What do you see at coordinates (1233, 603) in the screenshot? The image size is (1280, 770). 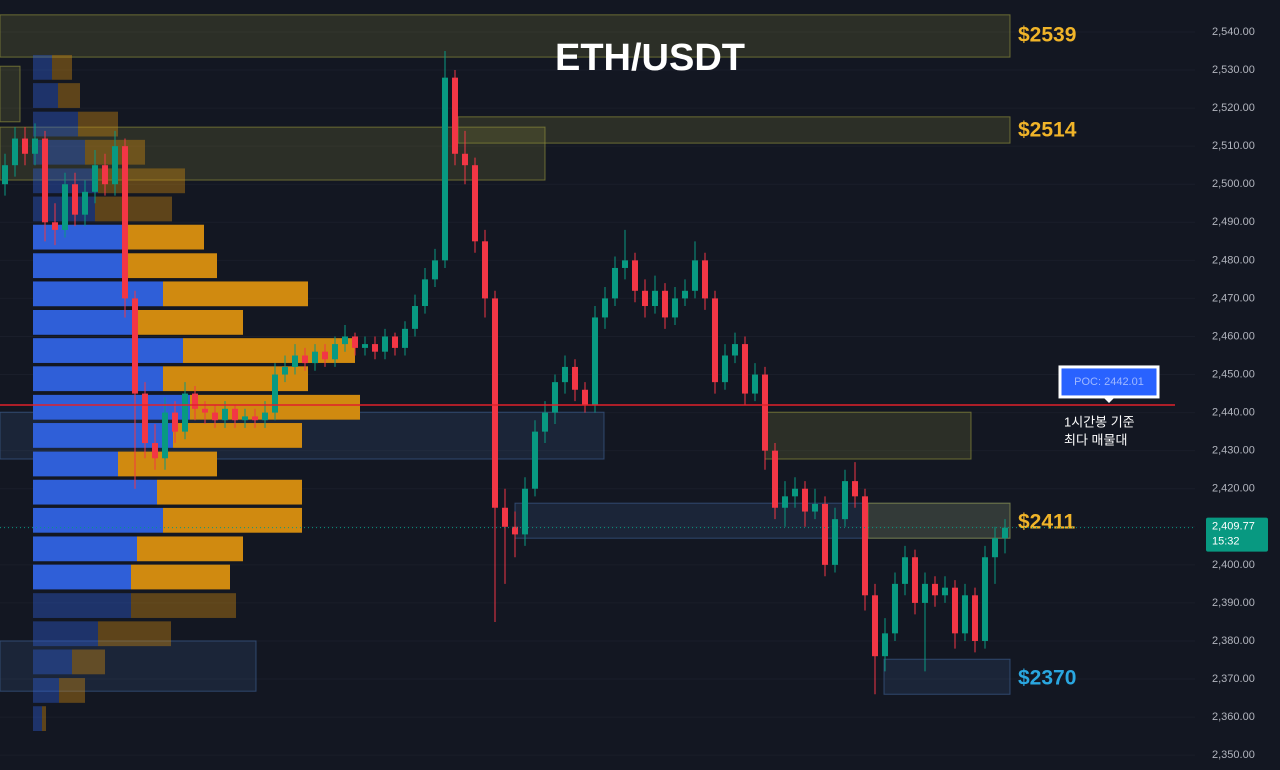 I see `y-tick-label: 2,390.00` at bounding box center [1233, 603].